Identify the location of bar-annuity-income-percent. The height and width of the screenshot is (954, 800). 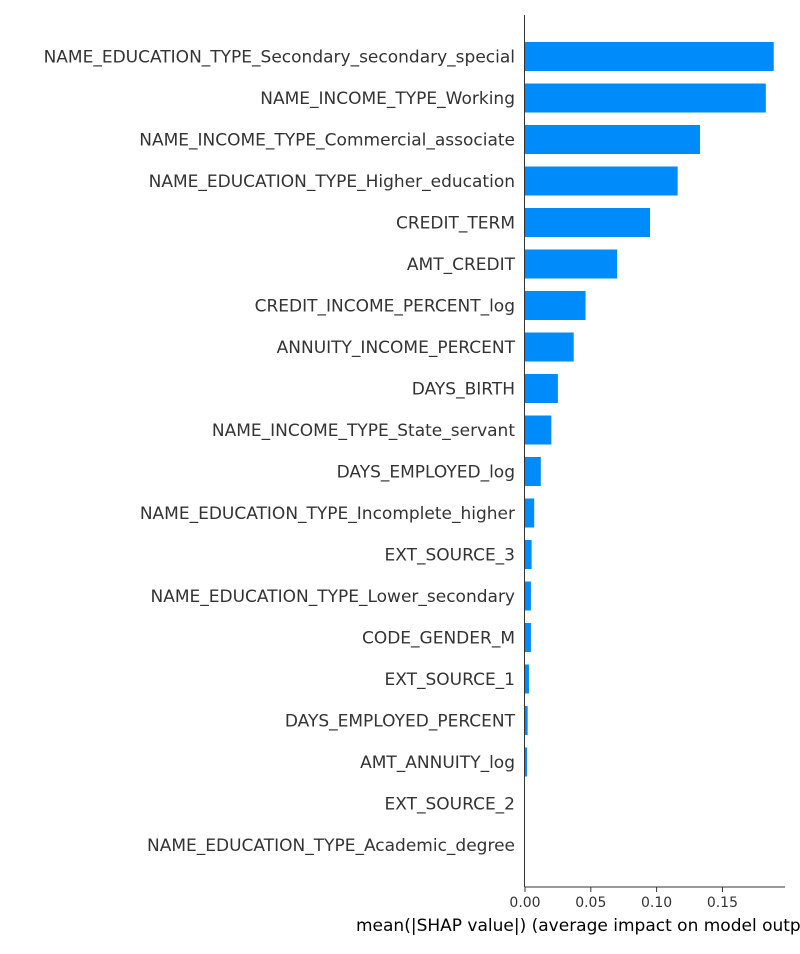
(549, 347).